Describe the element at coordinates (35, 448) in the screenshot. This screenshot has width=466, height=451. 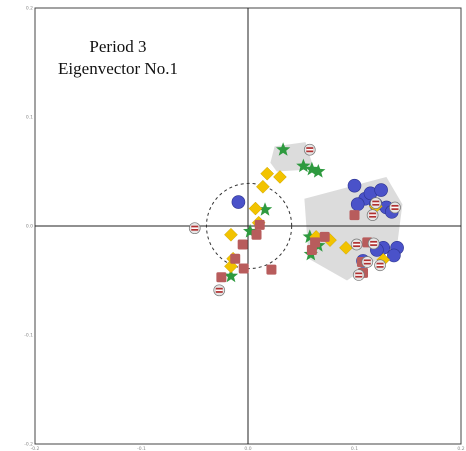
I see `x-tick-label: -0.2` at that location.